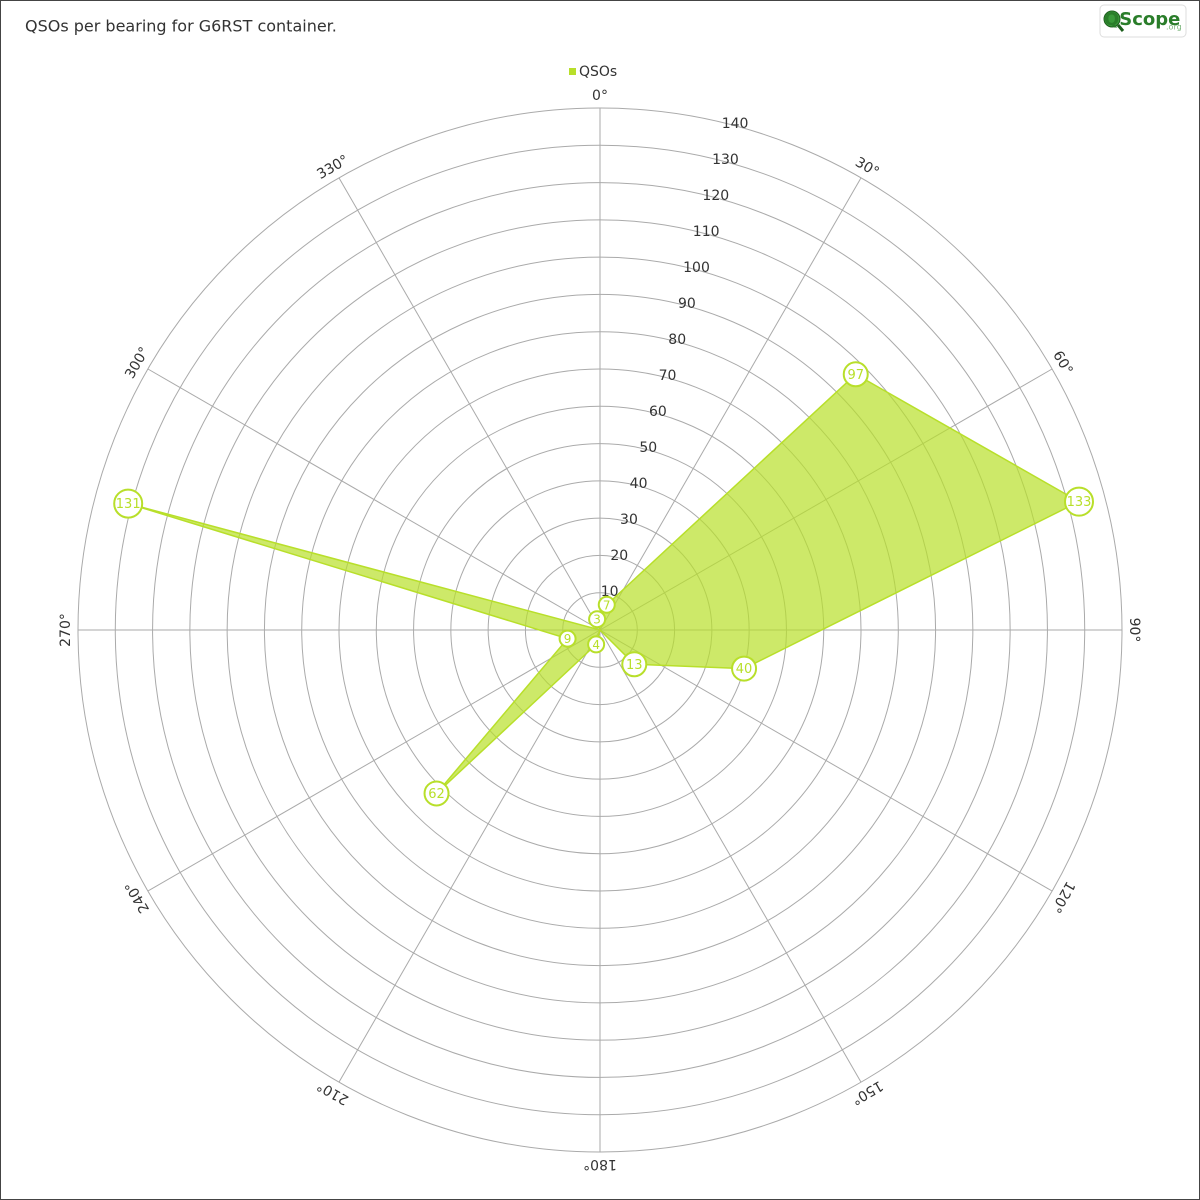 The height and width of the screenshot is (1200, 1200). I want to click on value-label: 62, so click(436, 794).